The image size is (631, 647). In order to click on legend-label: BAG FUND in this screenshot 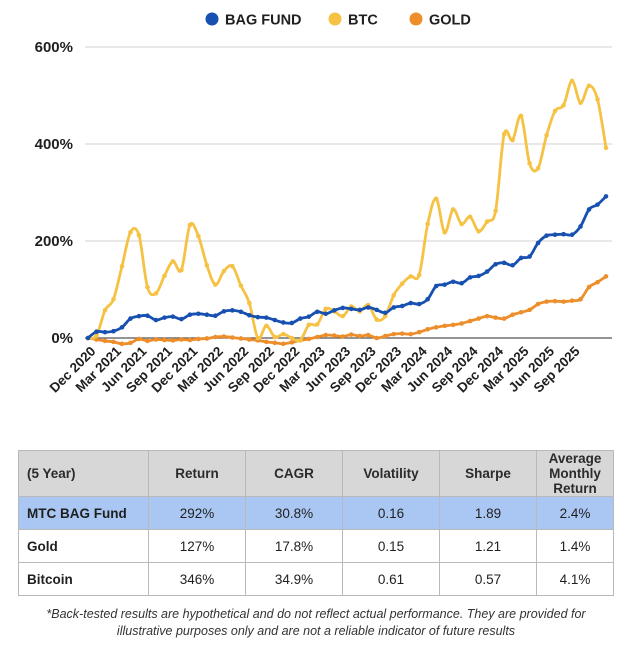, I will do `click(263, 21)`.